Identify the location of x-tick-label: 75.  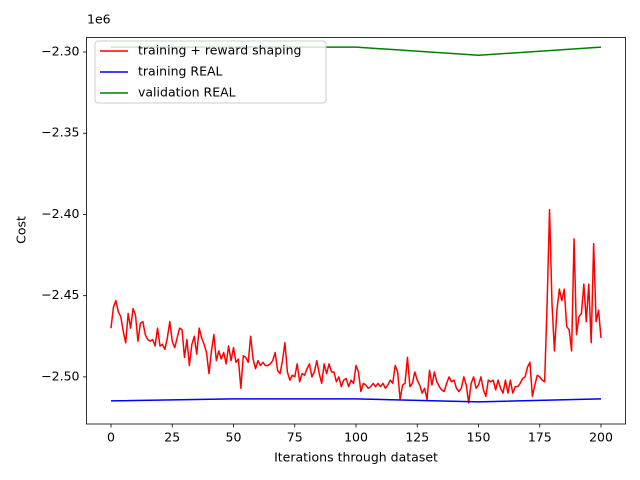
(295, 437).